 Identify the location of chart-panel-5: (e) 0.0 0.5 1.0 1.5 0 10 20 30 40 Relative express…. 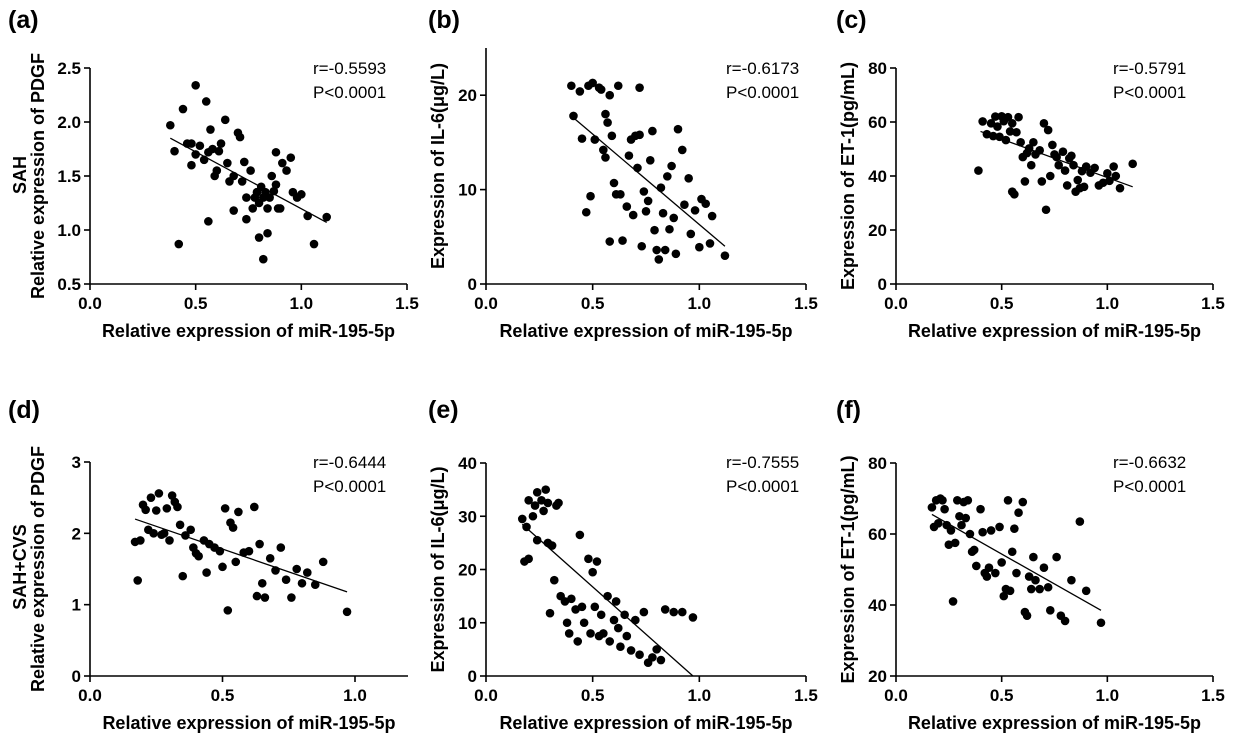
(623, 564).